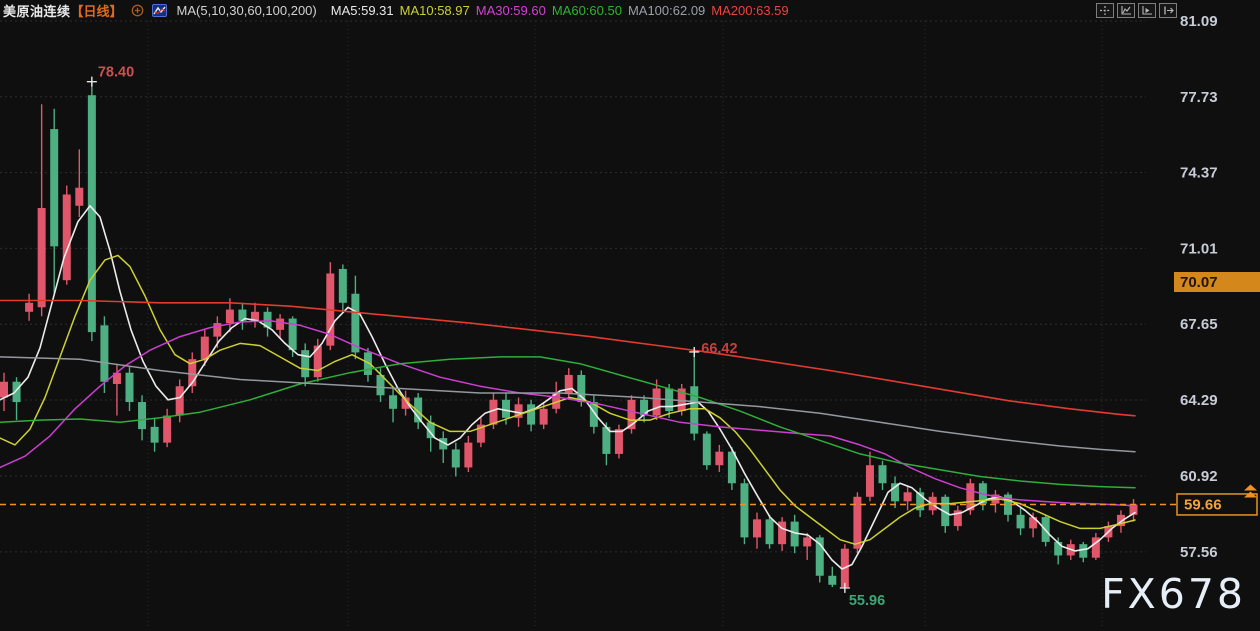 The width and height of the screenshot is (1260, 631). I want to click on prev-close-axis-chip: 70.07, so click(1217, 282).